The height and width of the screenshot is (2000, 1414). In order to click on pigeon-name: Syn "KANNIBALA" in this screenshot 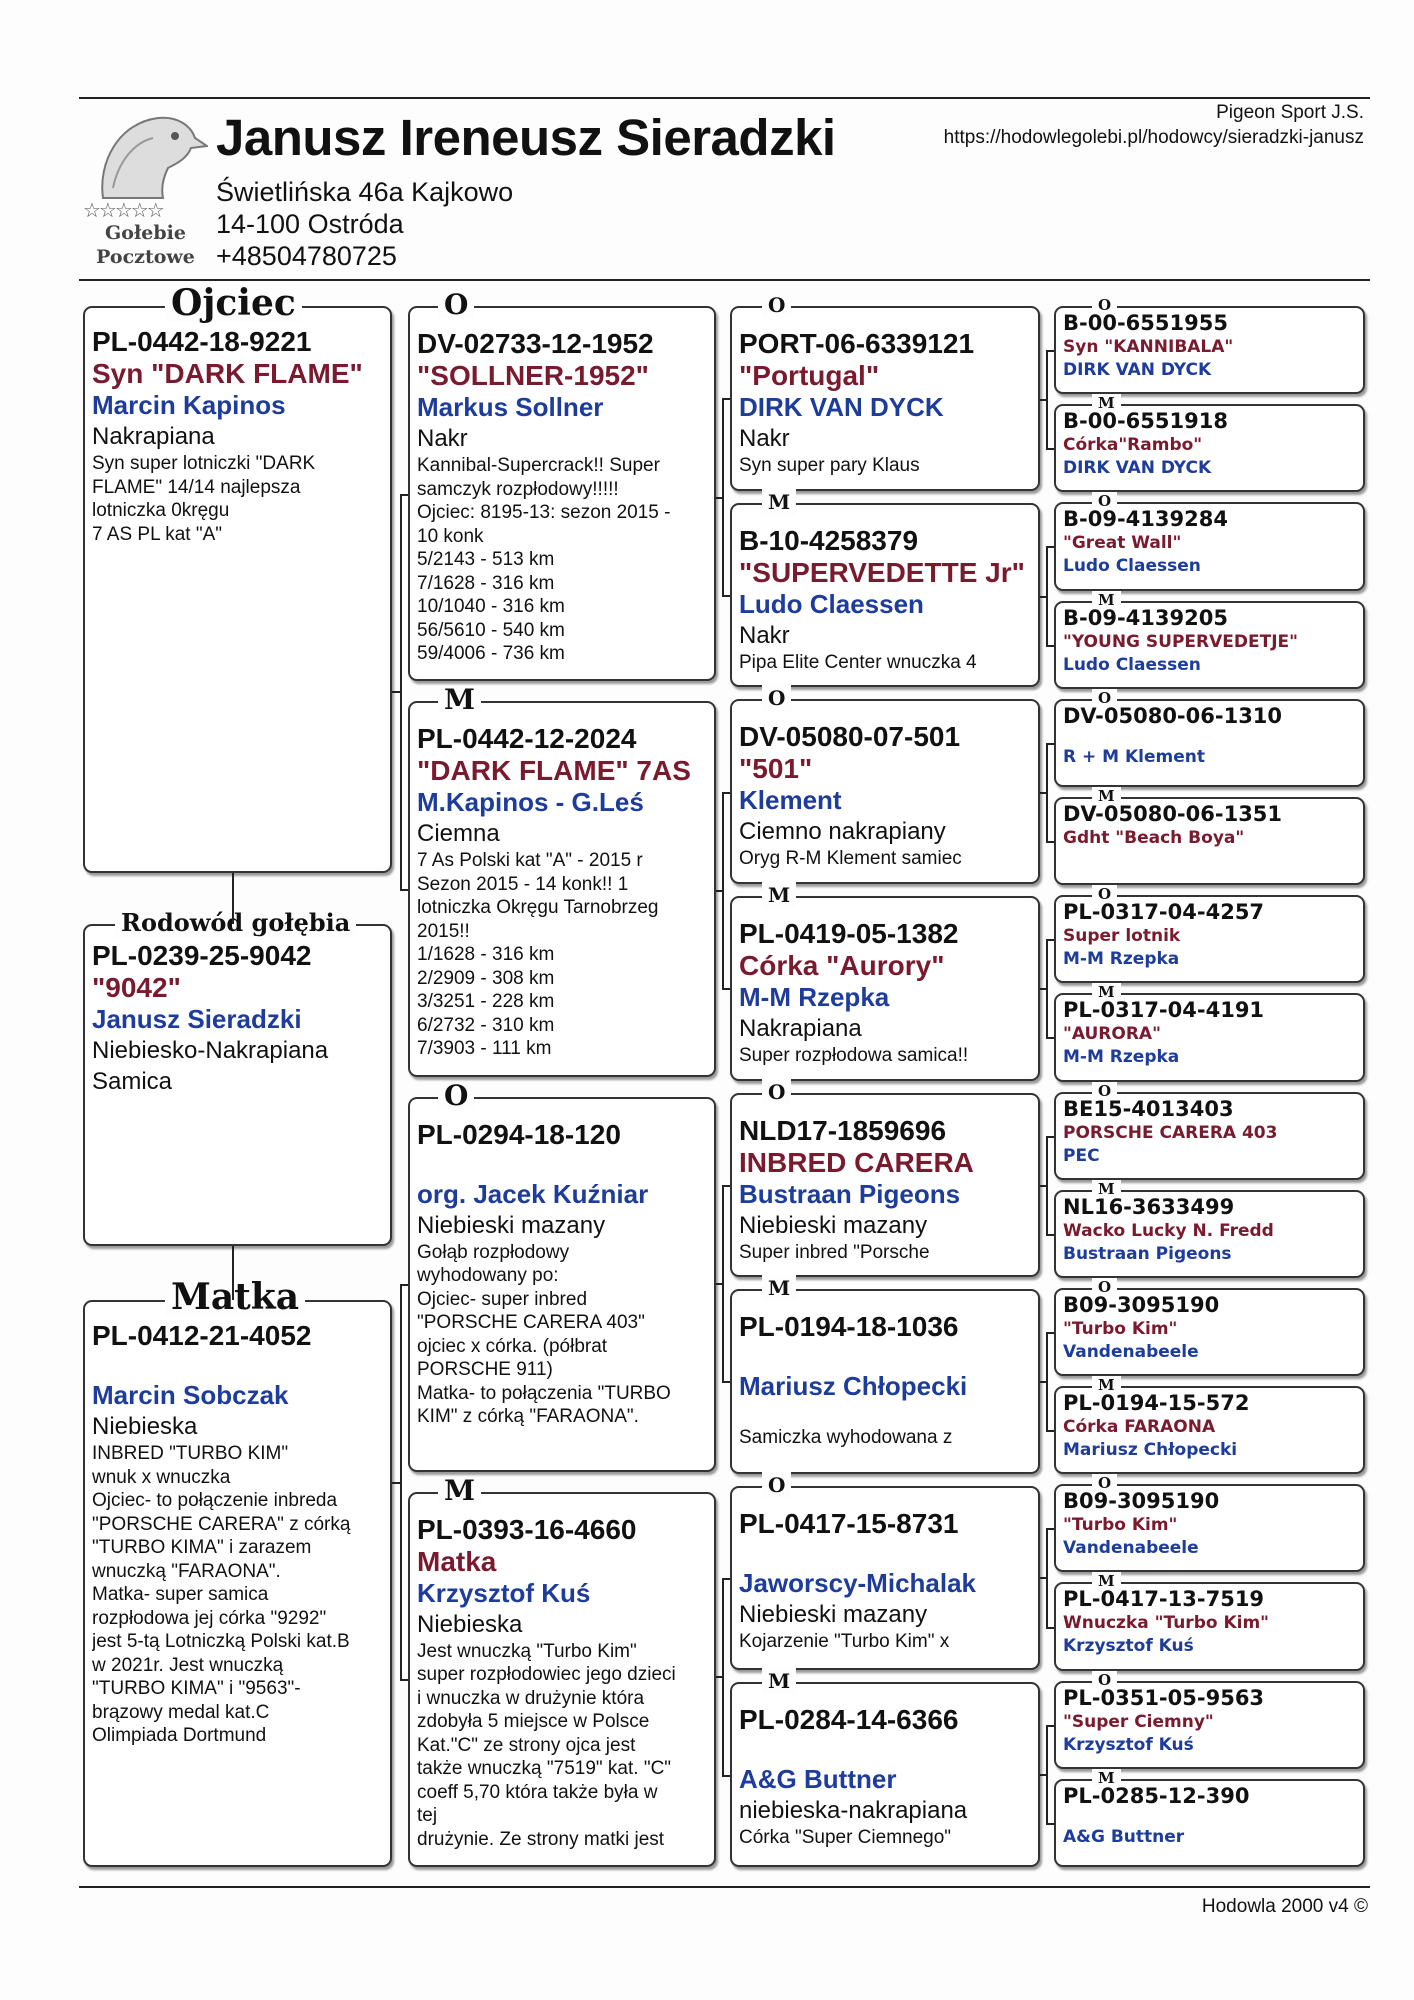, I will do `click(1148, 347)`.